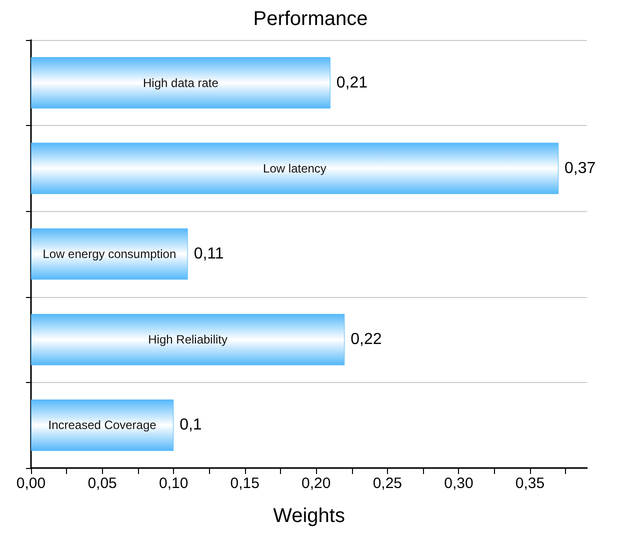  What do you see at coordinates (309, 516) in the screenshot?
I see `x-axis-title: Weights` at bounding box center [309, 516].